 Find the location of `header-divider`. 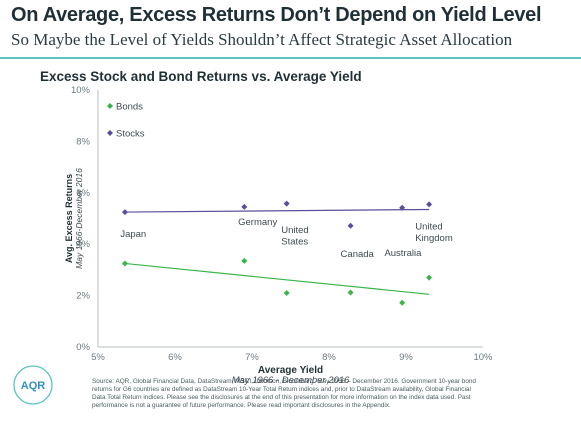

header-divider is located at coordinates (290, 58).